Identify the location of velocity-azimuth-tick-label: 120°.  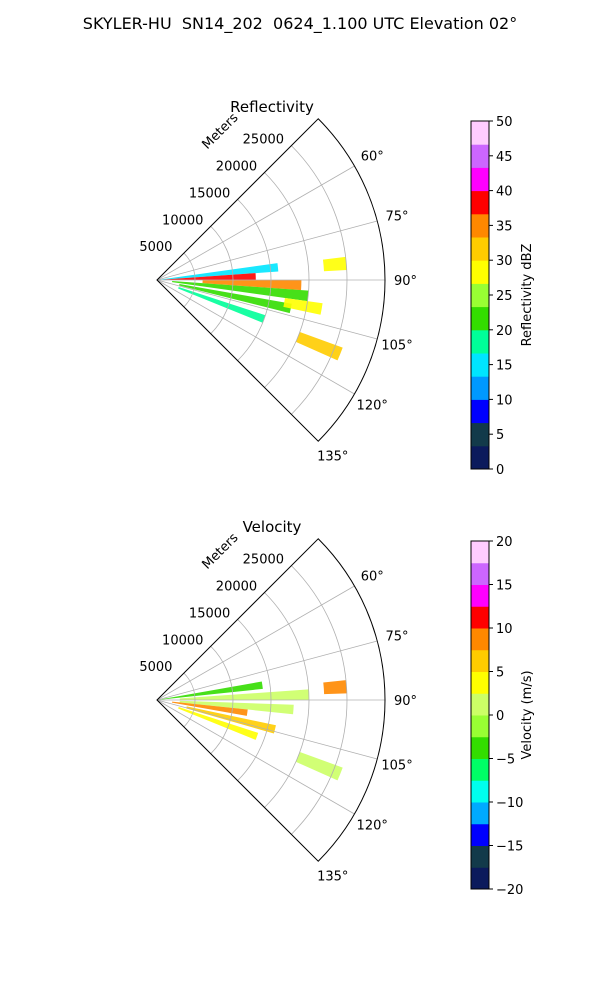
(372, 825).